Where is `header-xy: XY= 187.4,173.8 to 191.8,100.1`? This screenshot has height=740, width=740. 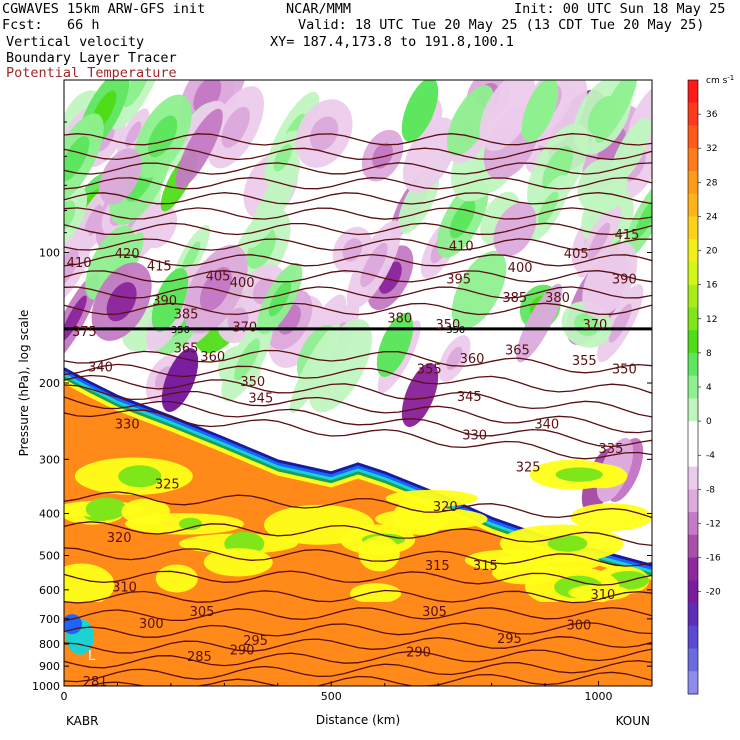
header-xy: XY= 187.4,173.8 to 191.8,100.1 is located at coordinates (392, 42).